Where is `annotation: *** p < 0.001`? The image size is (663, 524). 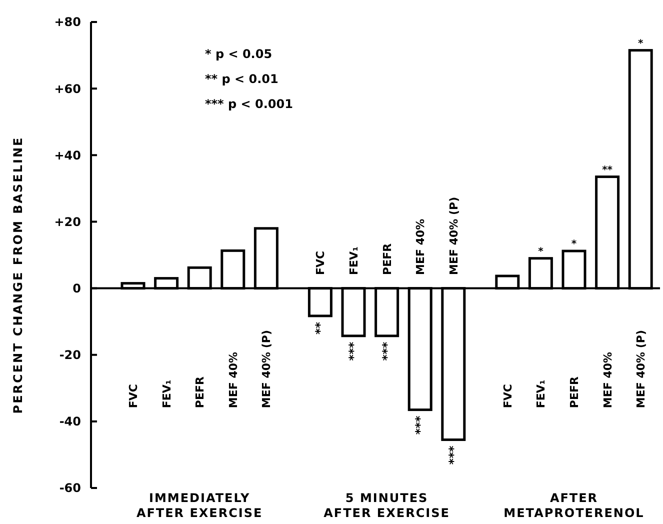 annotation: *** p < 0.001 is located at coordinates (249, 104).